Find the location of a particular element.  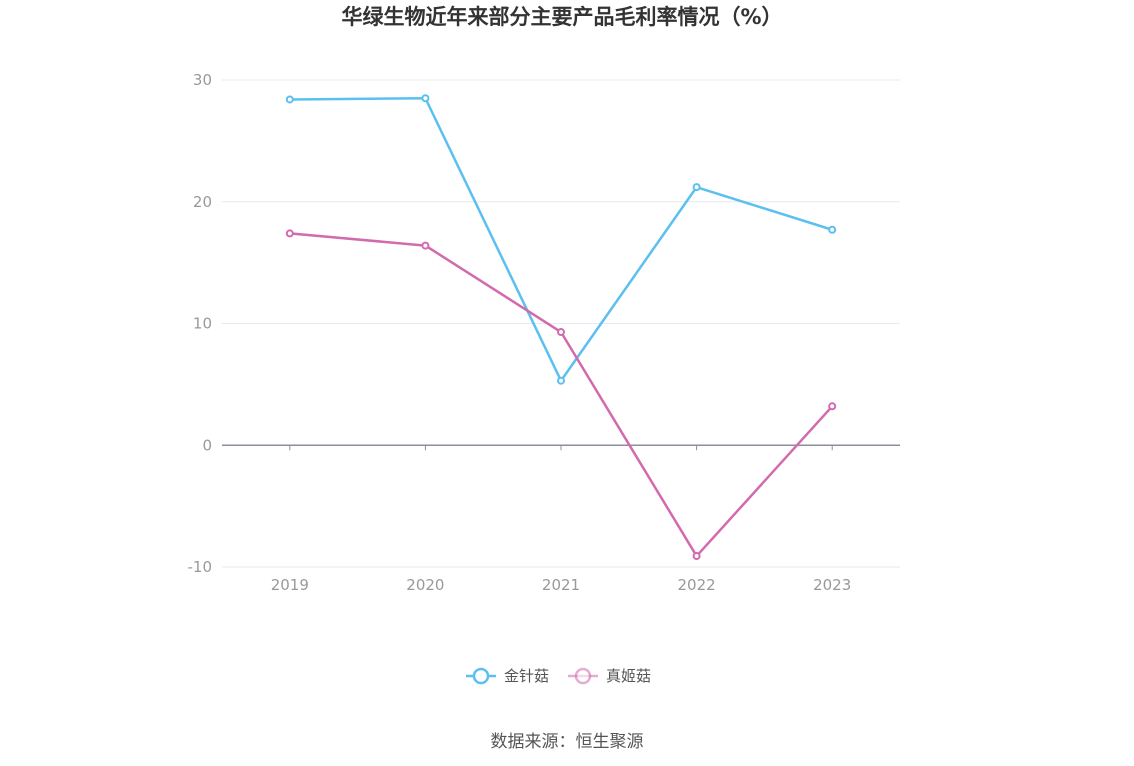

x-tick-label: 2022 is located at coordinates (697, 585).